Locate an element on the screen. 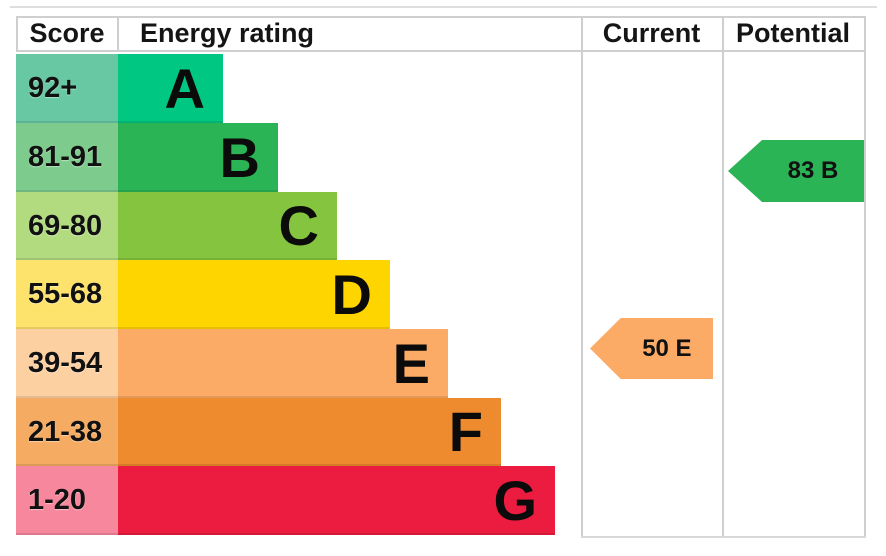 This screenshot has width=886, height=556. rating-letter: E is located at coordinates (411, 363).